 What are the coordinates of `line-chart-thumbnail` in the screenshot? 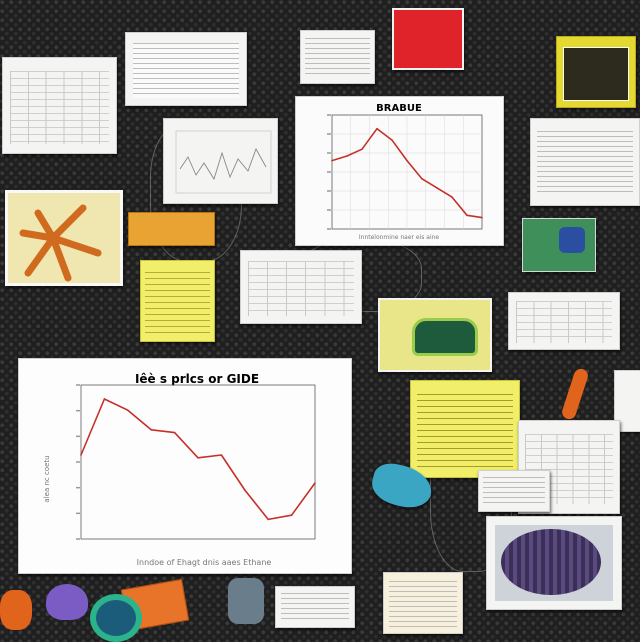 It's located at (220, 161).